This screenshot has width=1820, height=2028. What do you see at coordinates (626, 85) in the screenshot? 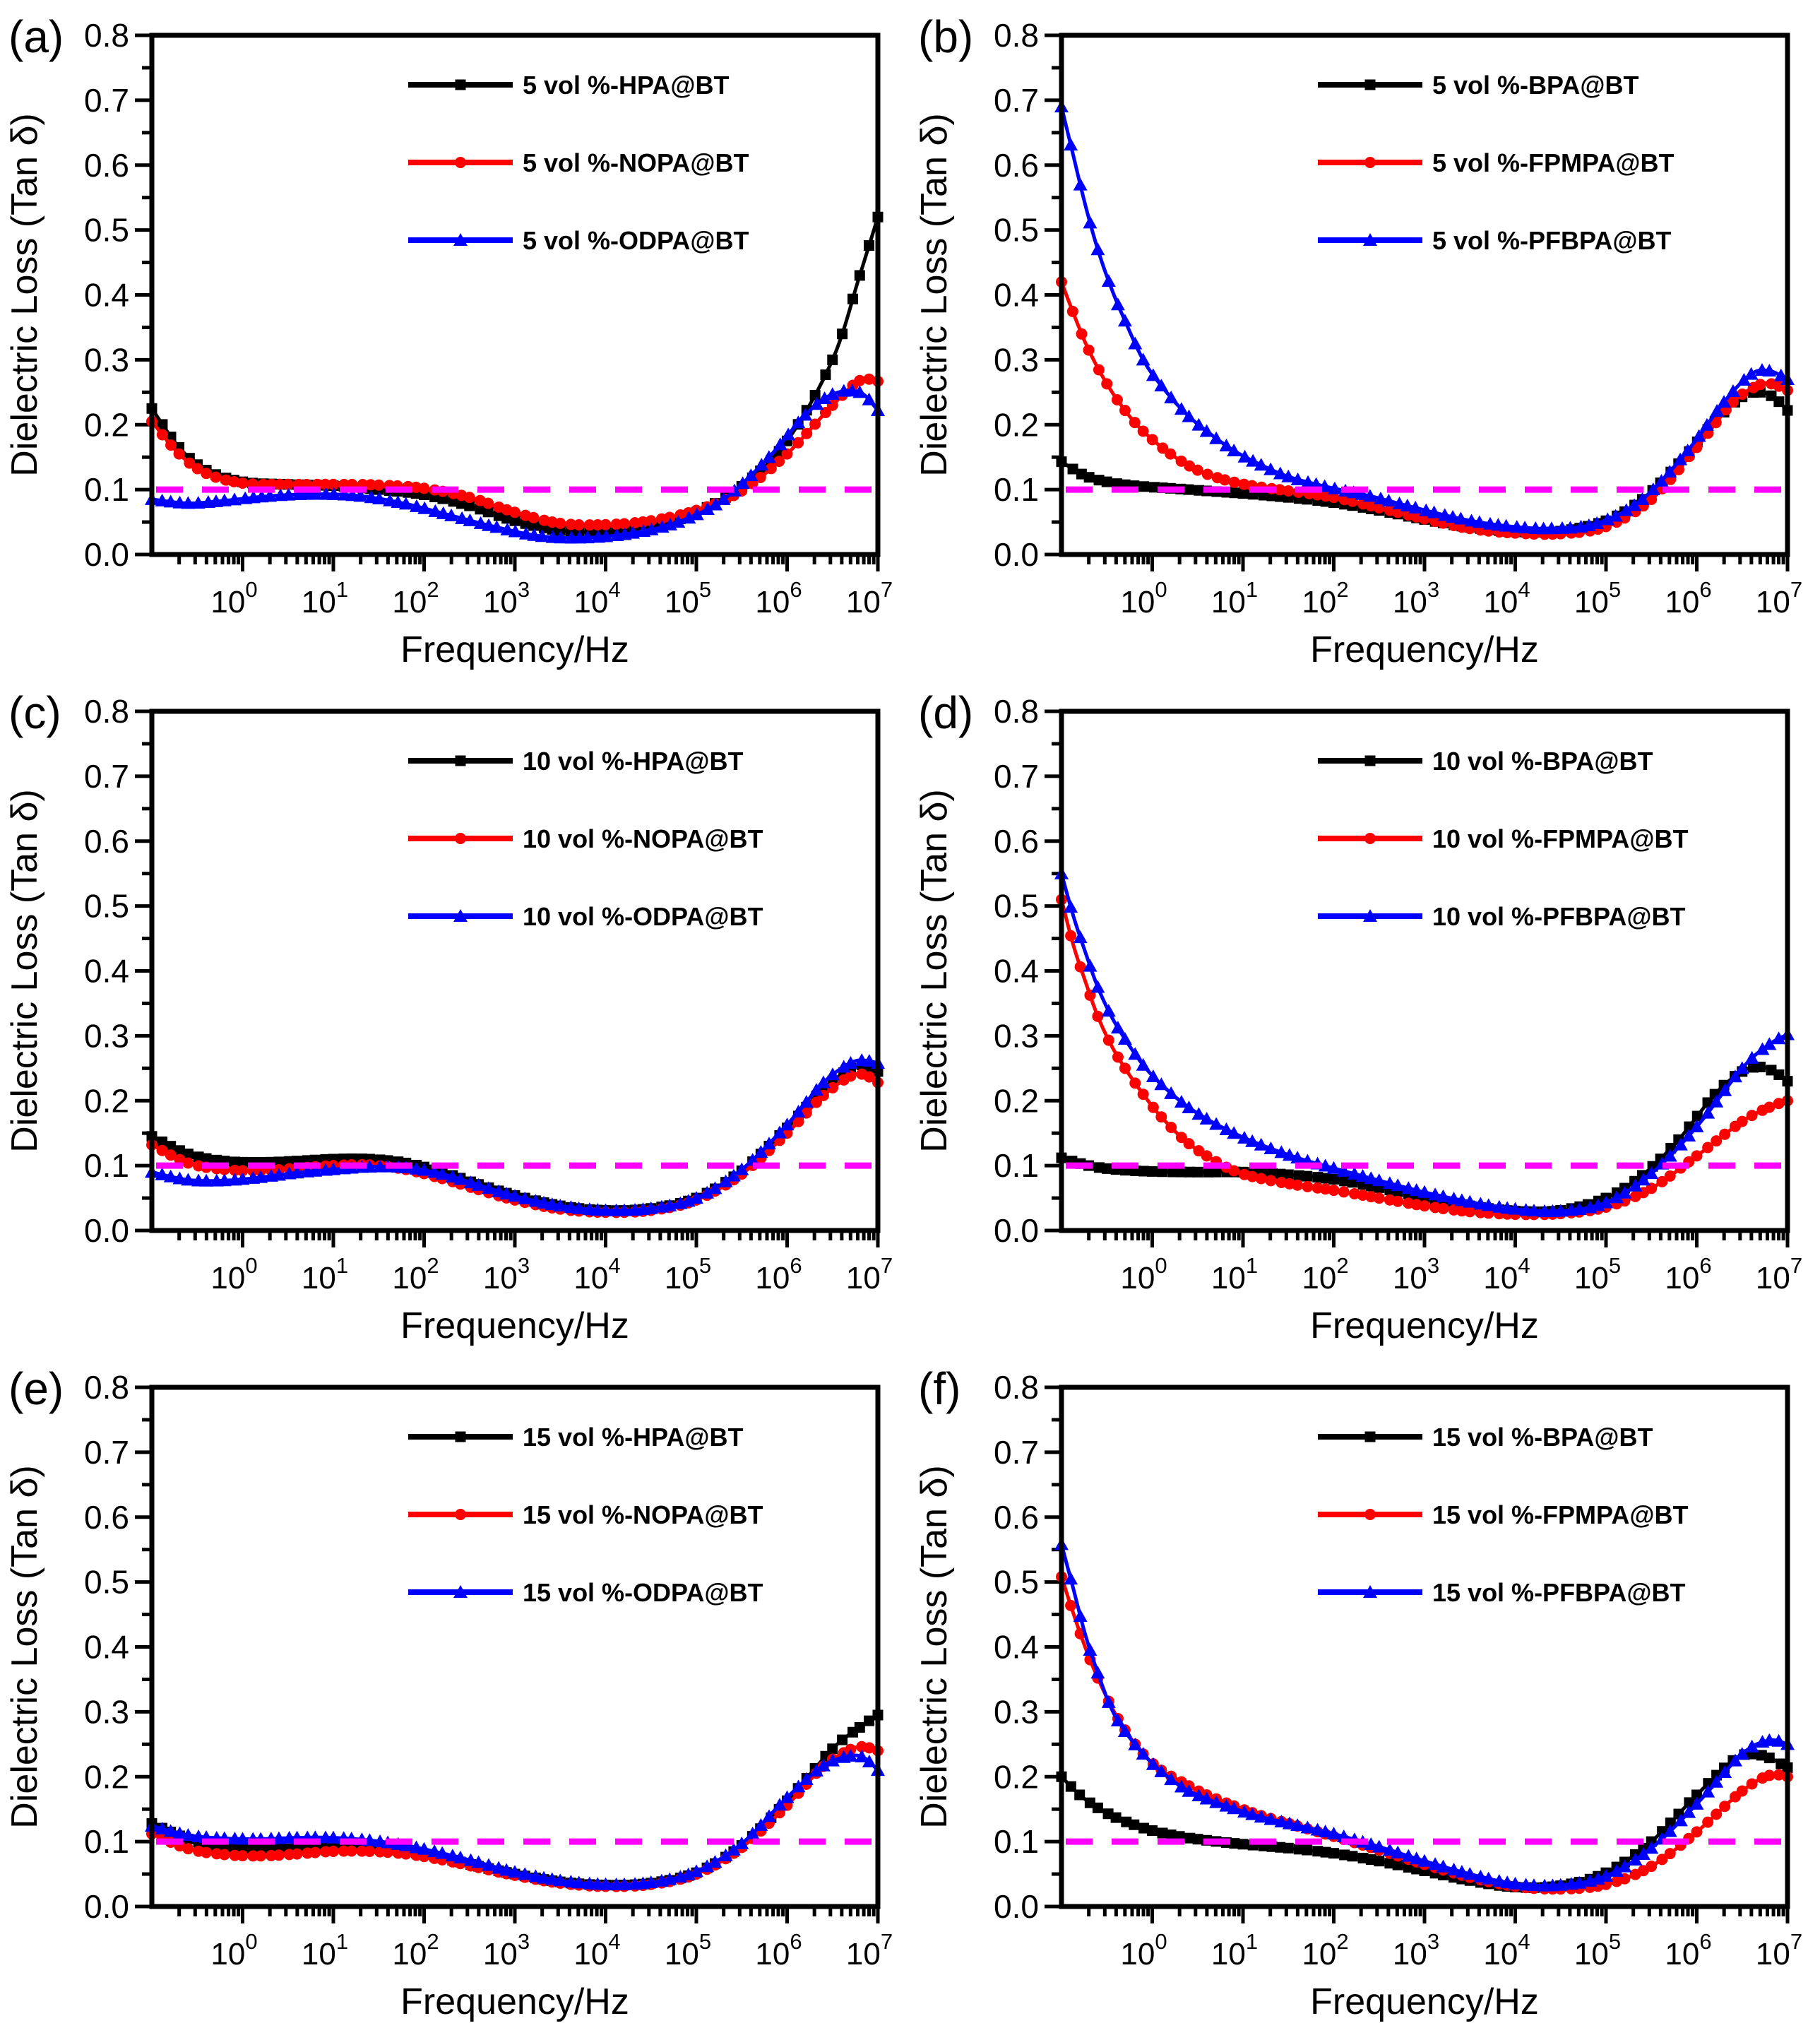
I see `legend-label: 5 vol %-HPA@BT` at bounding box center [626, 85].